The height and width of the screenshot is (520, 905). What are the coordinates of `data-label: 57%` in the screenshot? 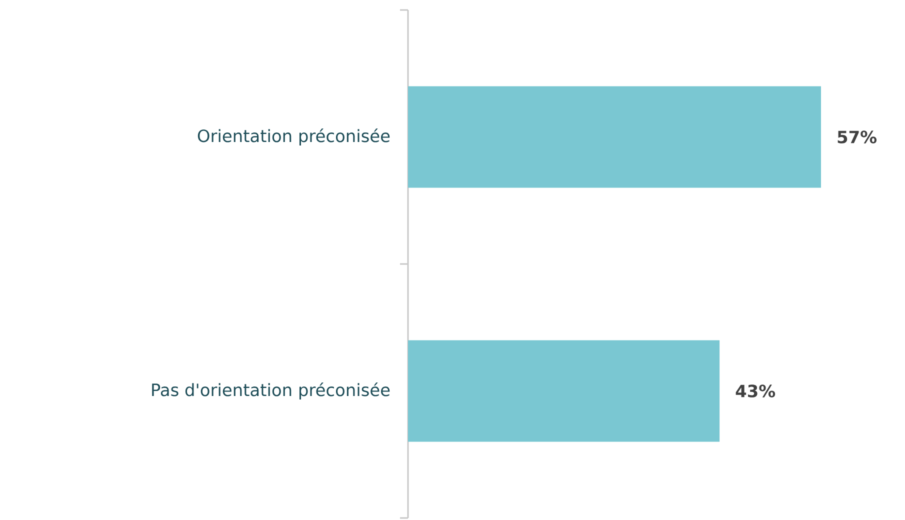 It's located at (857, 137).